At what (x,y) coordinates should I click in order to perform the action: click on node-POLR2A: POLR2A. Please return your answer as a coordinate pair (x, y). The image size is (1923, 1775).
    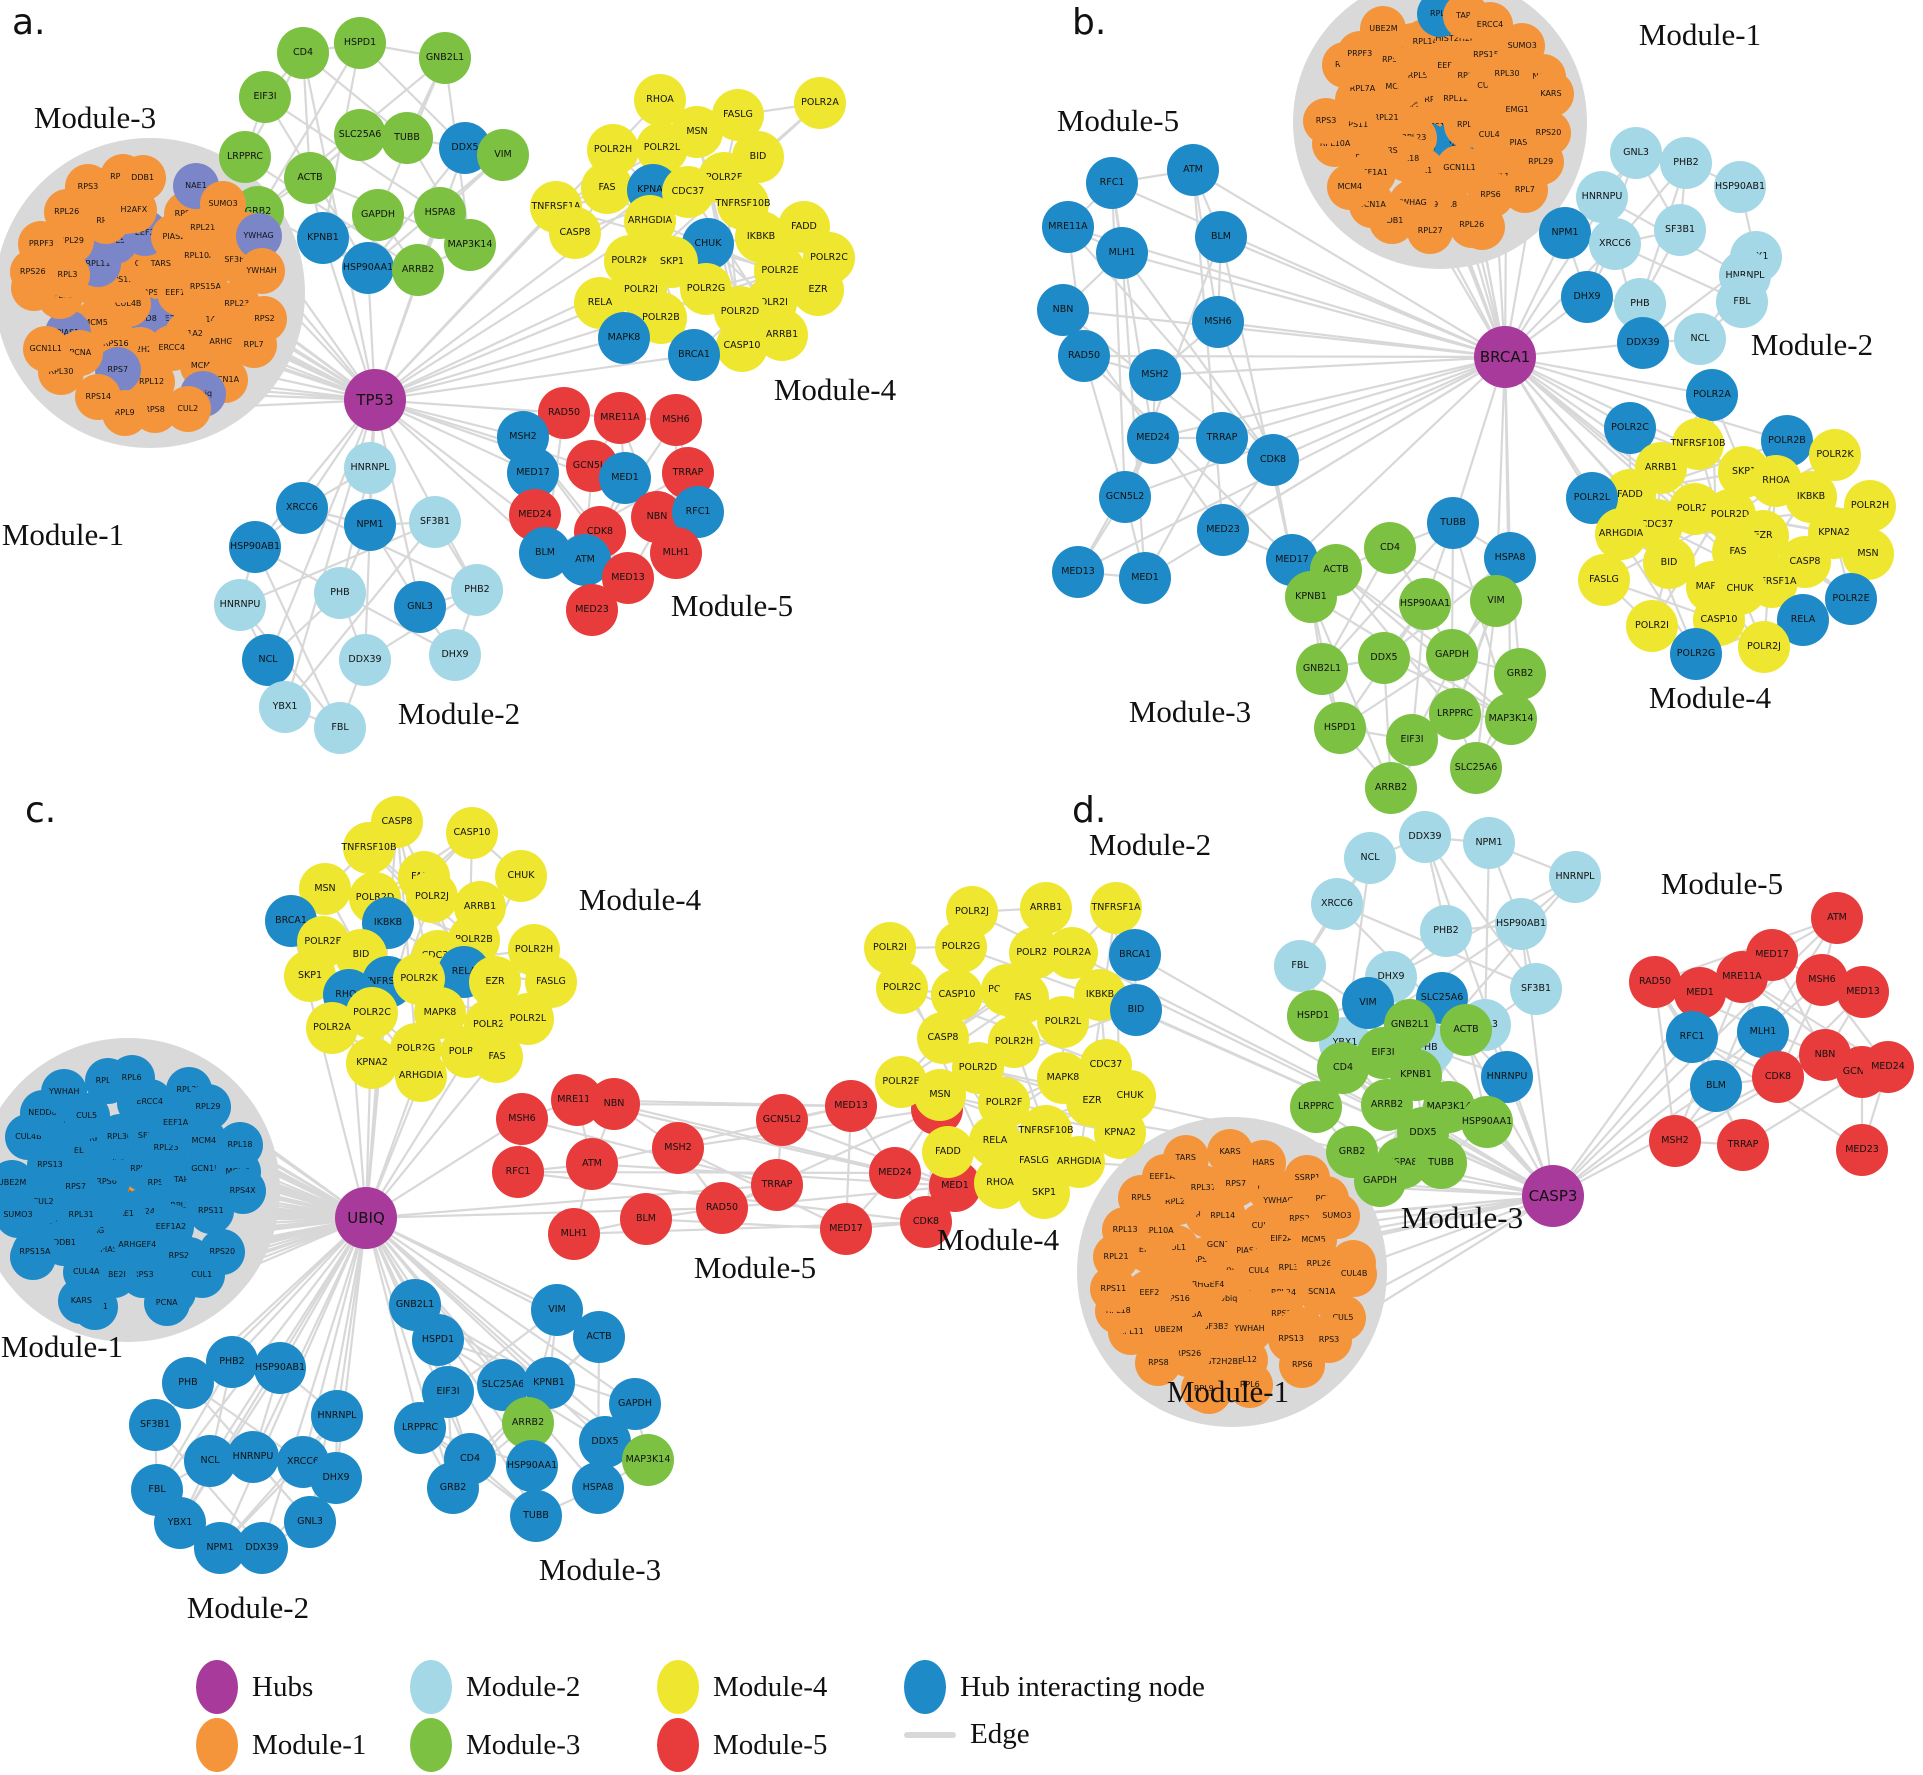
    Looking at the image, I should click on (820, 103).